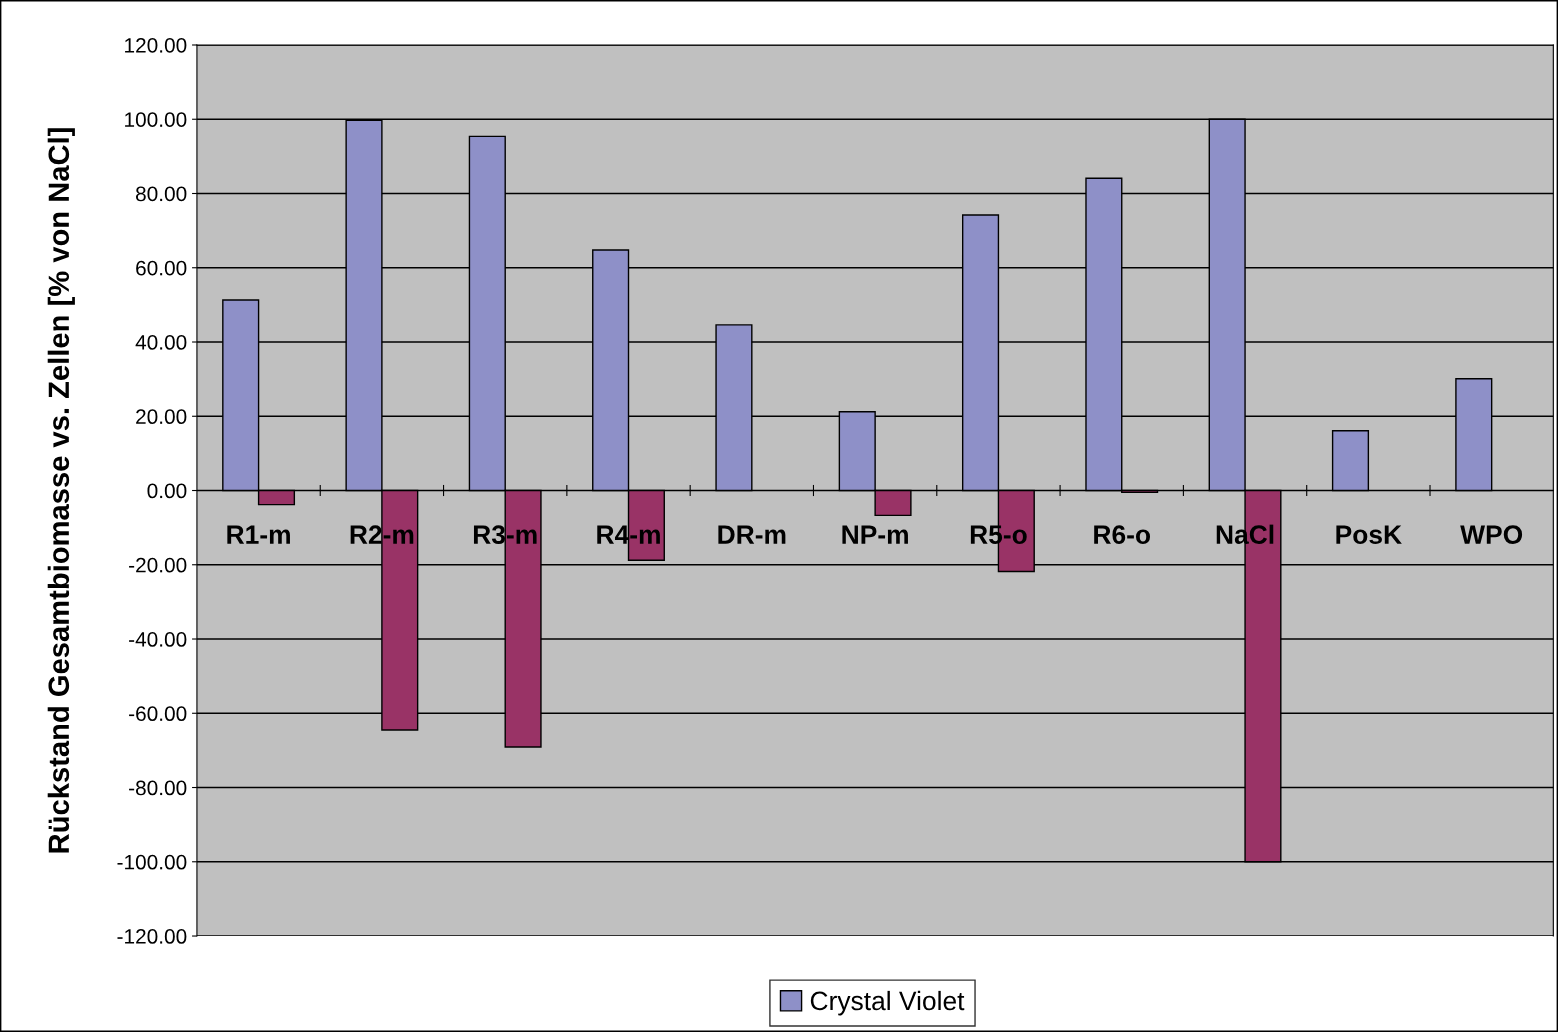  Describe the element at coordinates (1491, 534) in the screenshot. I see `x-tick-label: WPO` at that location.